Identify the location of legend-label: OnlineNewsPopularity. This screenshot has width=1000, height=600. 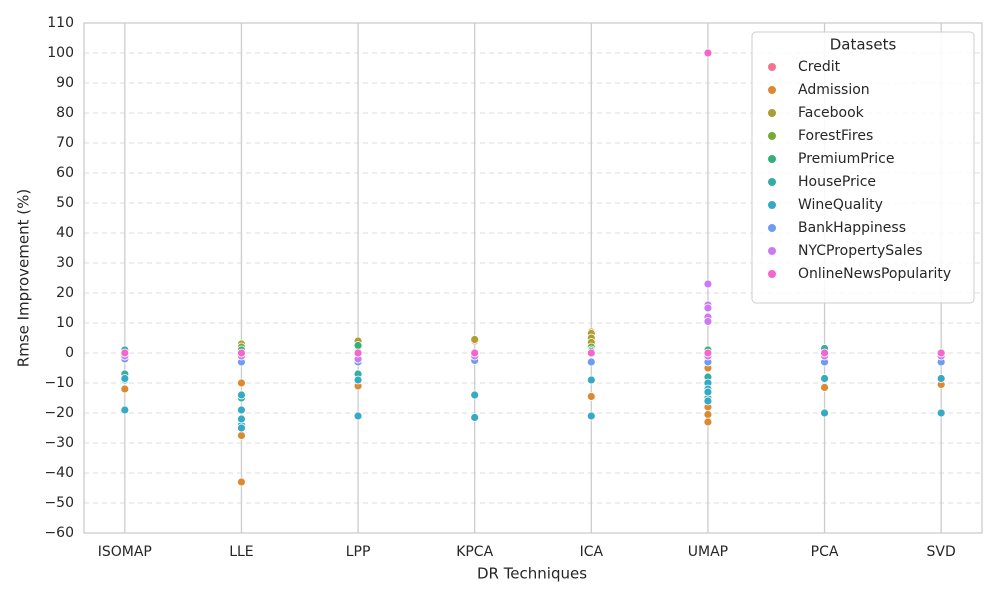
(874, 274).